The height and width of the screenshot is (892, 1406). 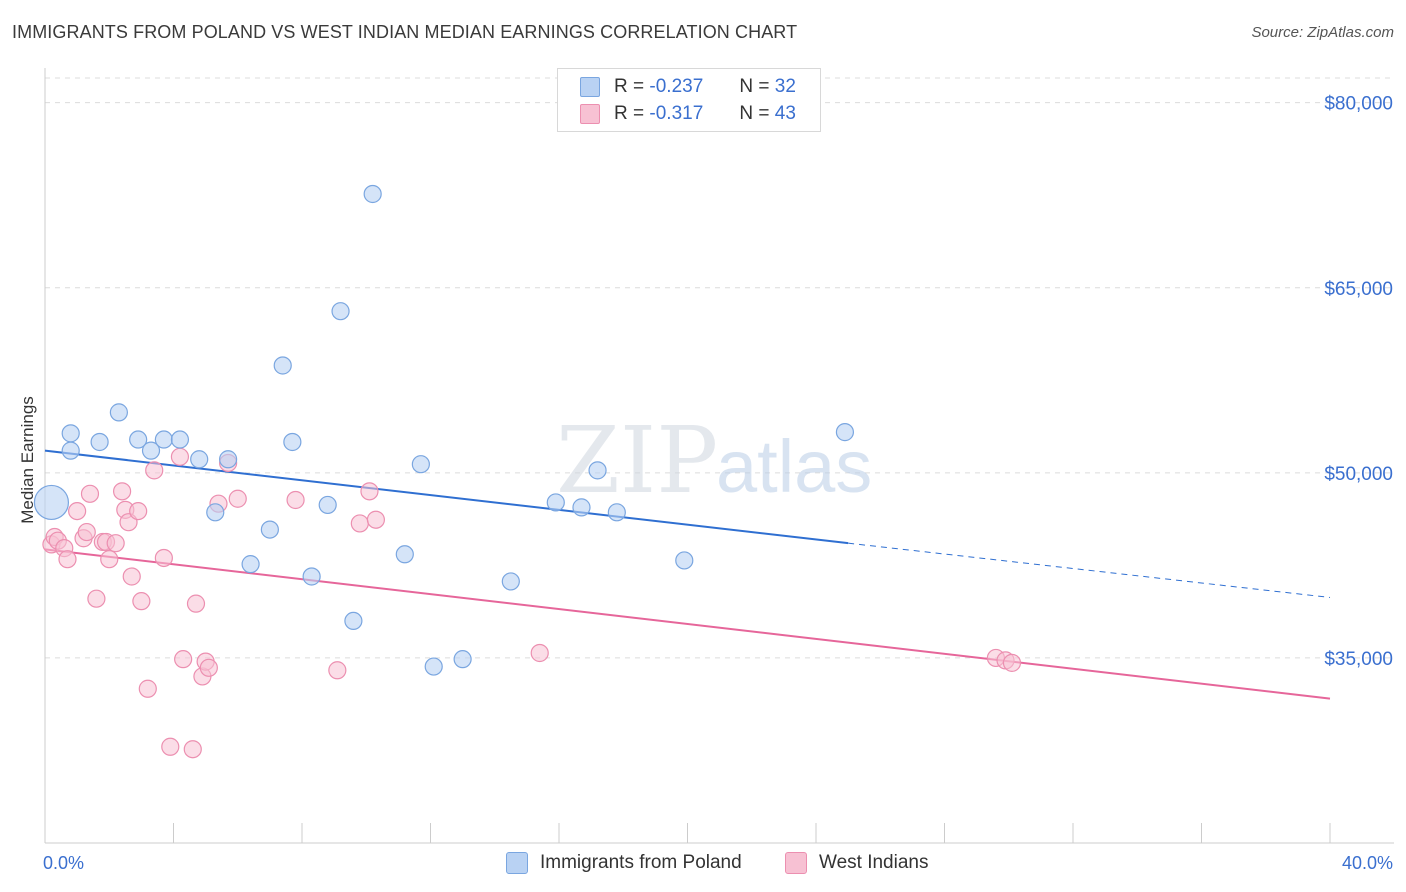 What do you see at coordinates (517, 863) in the screenshot?
I see `series-swatch-blue` at bounding box center [517, 863].